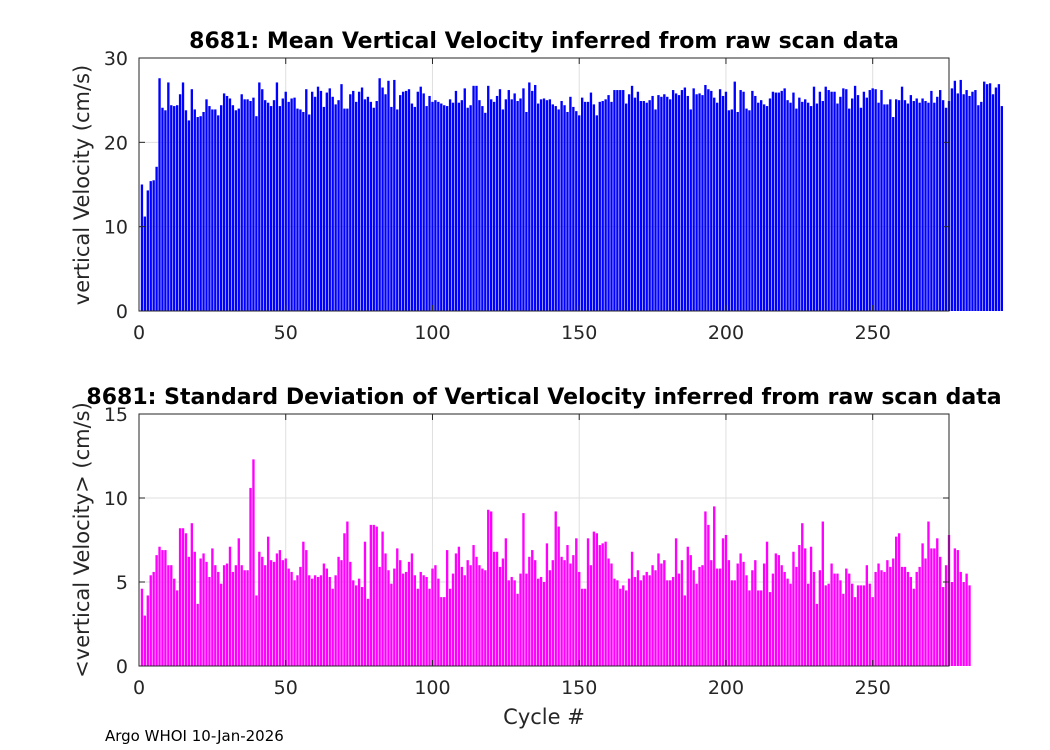 The height and width of the screenshot is (750, 1050). I want to click on y-tick-label: 10, so click(116, 228).